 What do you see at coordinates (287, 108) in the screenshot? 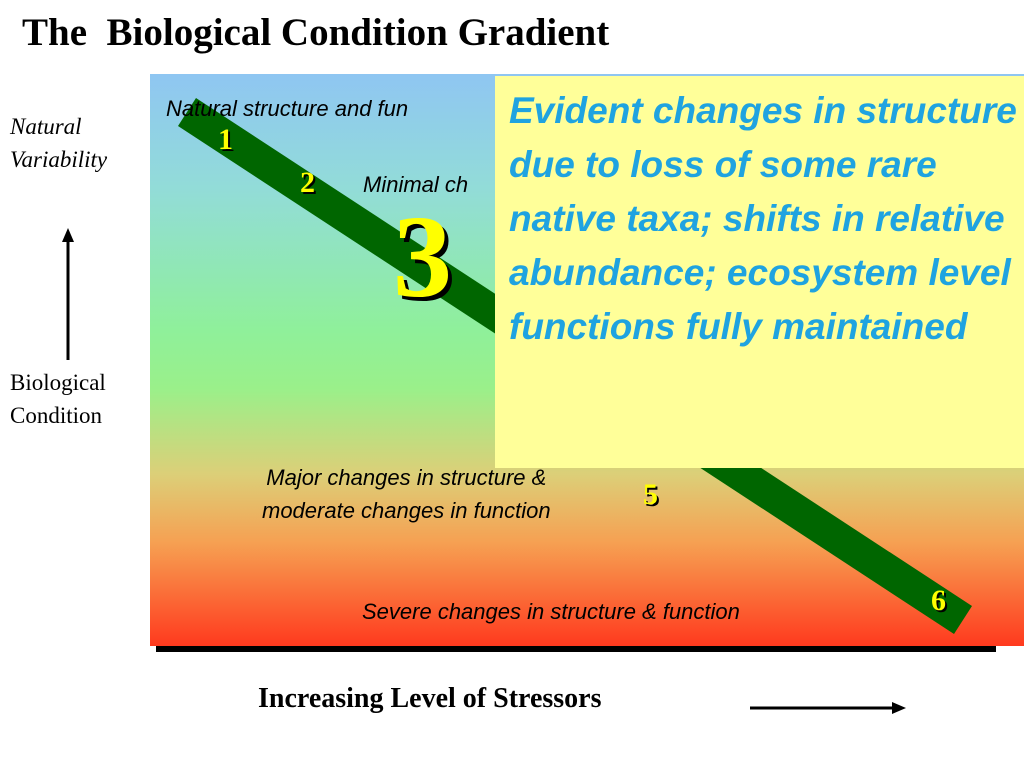
I see `stage-1-description: Natural structure and fun` at bounding box center [287, 108].